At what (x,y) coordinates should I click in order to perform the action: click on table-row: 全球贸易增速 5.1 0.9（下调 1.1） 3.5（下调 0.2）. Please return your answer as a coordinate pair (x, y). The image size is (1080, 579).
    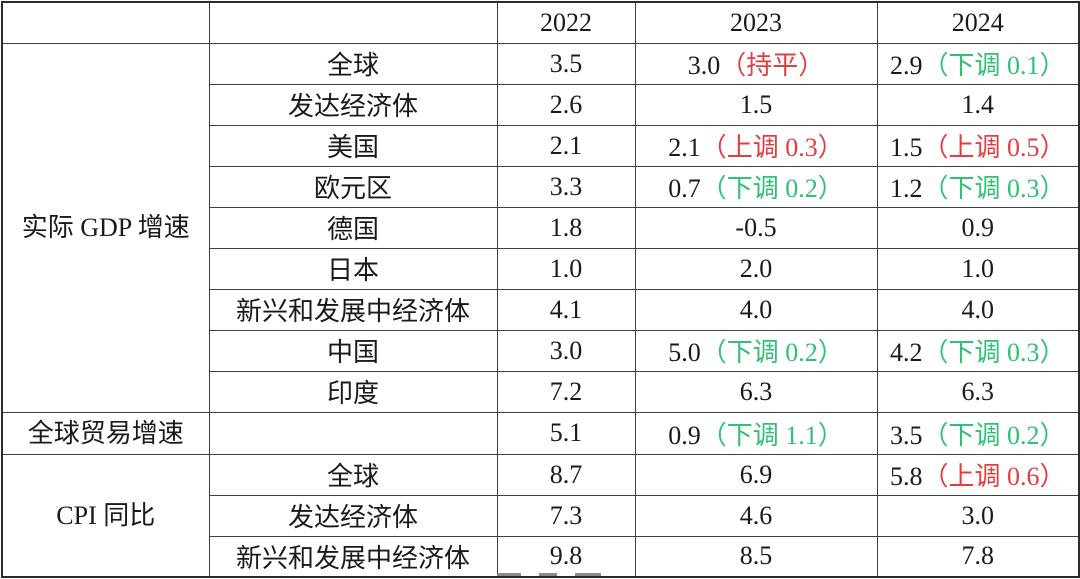
    Looking at the image, I should click on (540, 433).